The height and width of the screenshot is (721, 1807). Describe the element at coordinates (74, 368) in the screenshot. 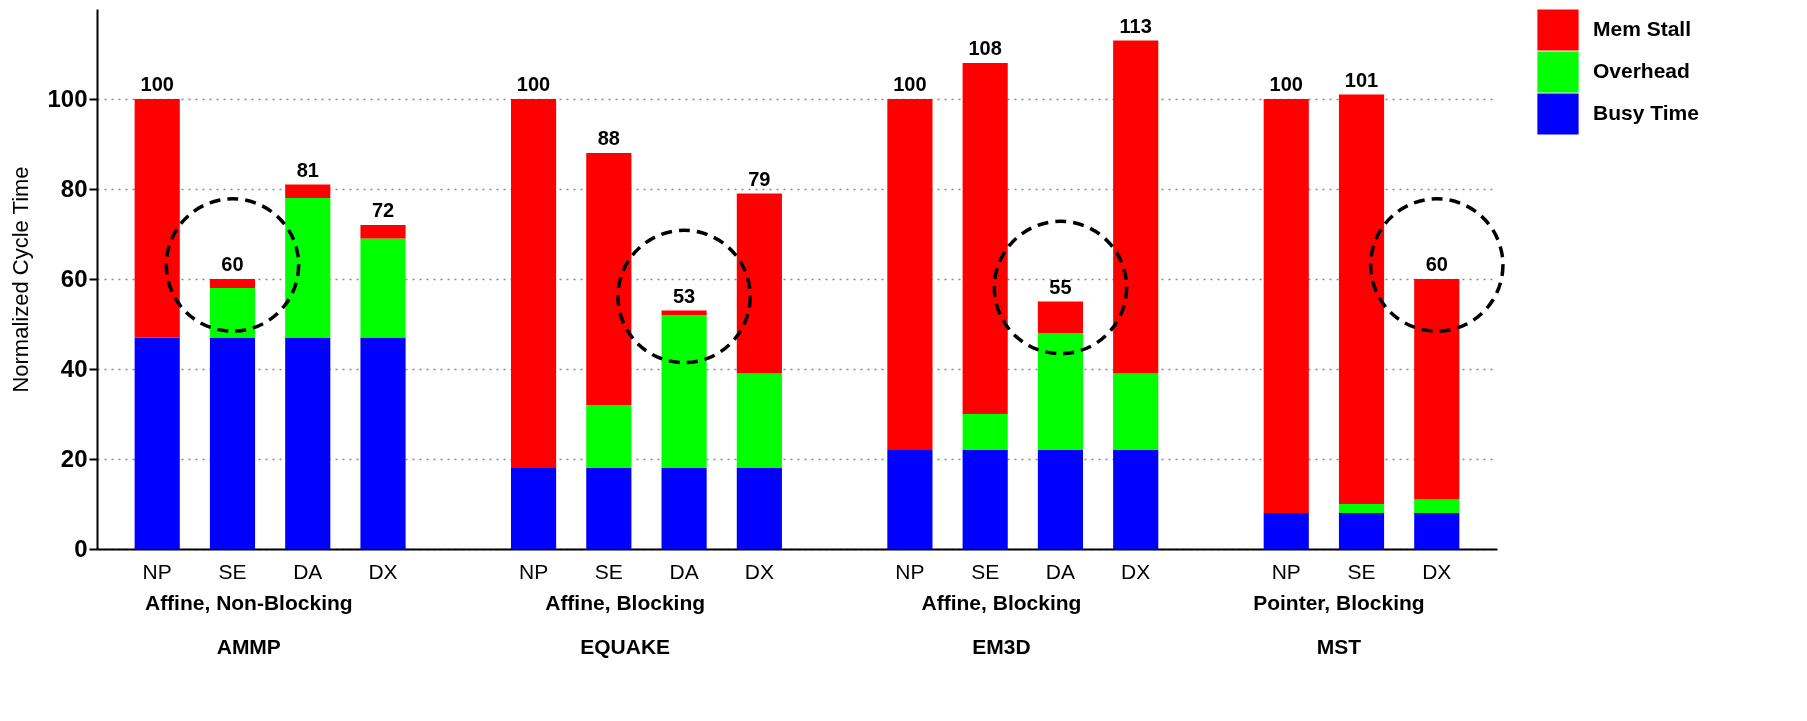

I see `y-tick-label: 40` at that location.